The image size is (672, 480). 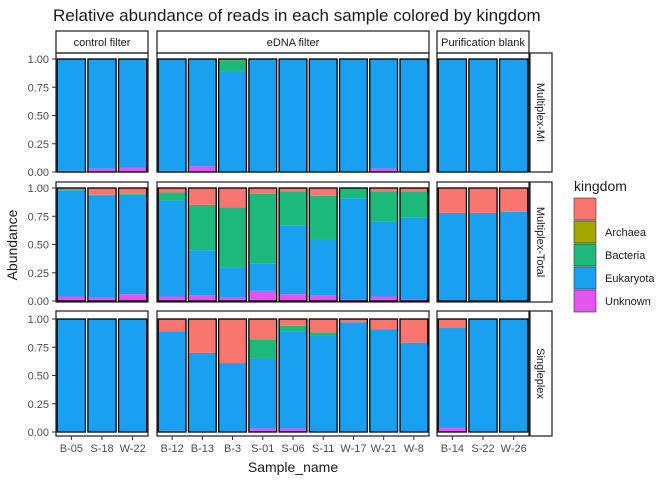 I want to click on row-strip-label: Multiplex-Total, so click(x=540, y=242).